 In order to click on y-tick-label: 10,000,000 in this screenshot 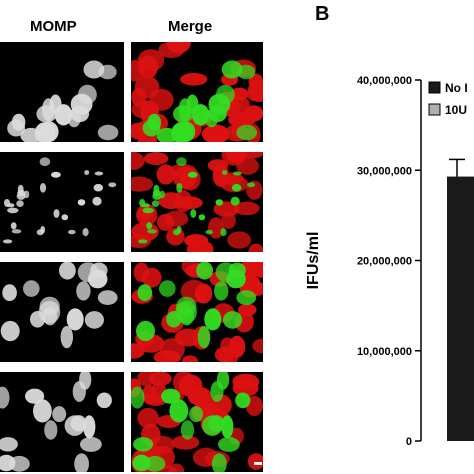, I will do `click(384, 352)`.